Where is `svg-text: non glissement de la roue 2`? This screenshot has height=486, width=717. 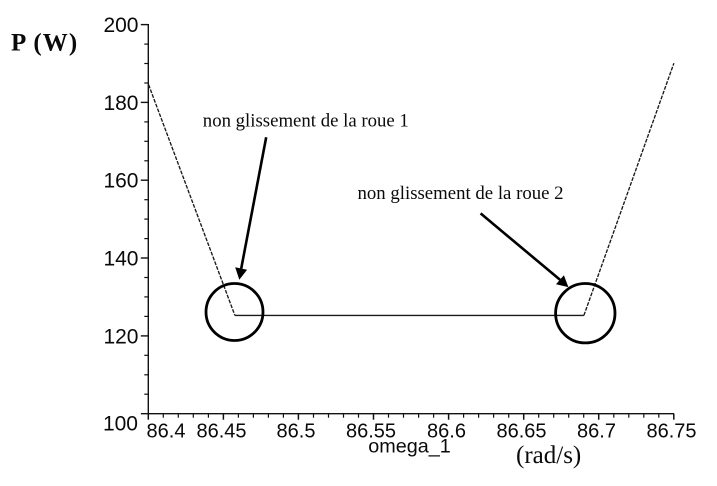
svg-text: non glissement de la roue 2 is located at coordinates (461, 193).